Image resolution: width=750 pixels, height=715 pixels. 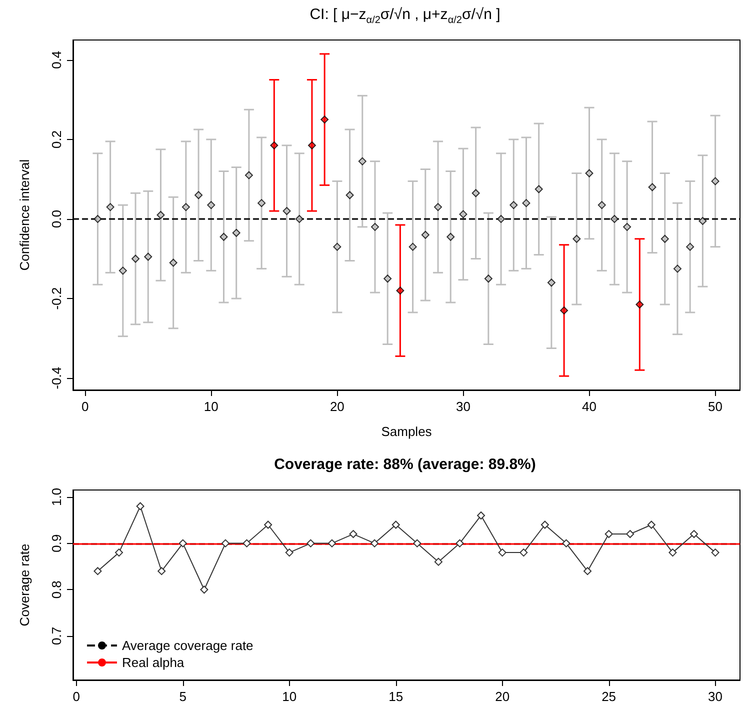 I want to click on legend-label: Average coverage rate, so click(x=188, y=645).